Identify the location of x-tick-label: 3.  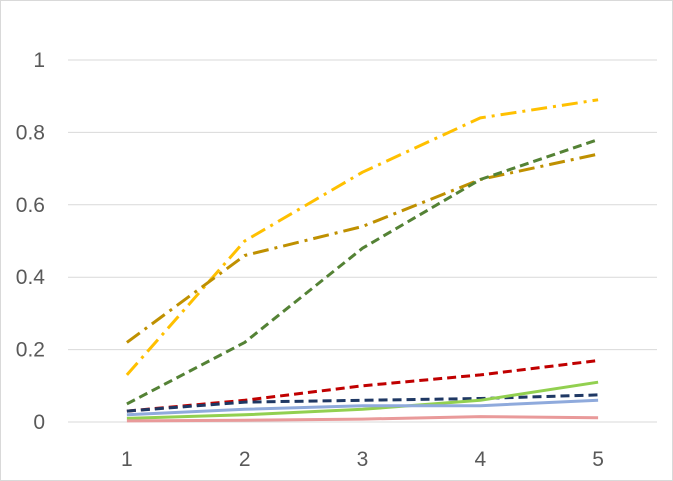
(363, 459).